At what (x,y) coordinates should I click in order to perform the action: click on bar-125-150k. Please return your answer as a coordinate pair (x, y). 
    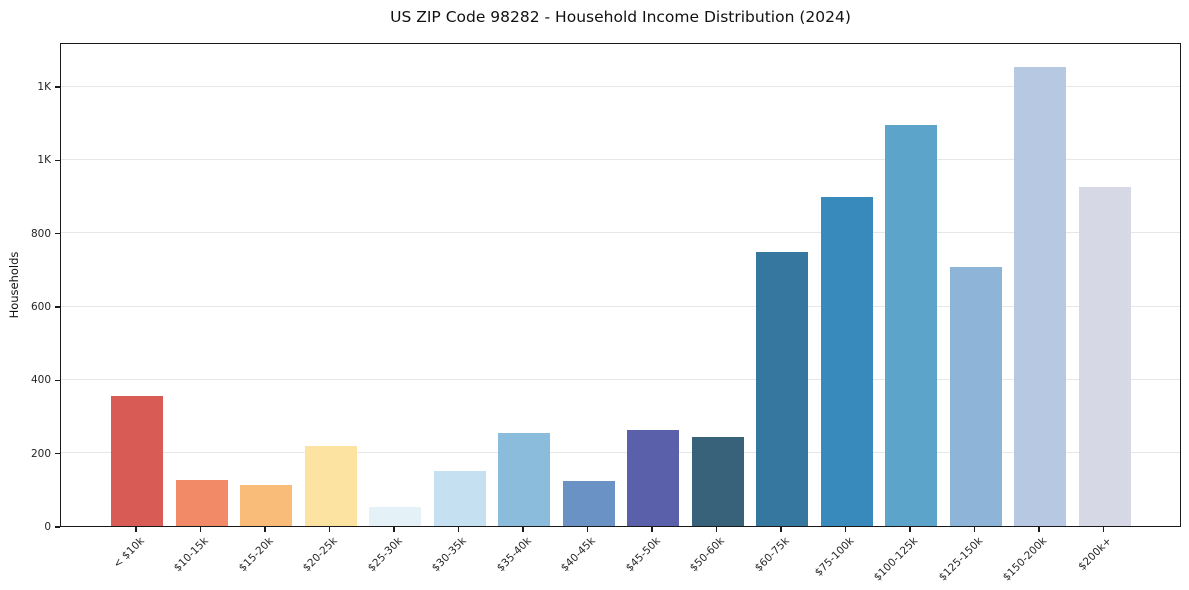
    Looking at the image, I should click on (975, 396).